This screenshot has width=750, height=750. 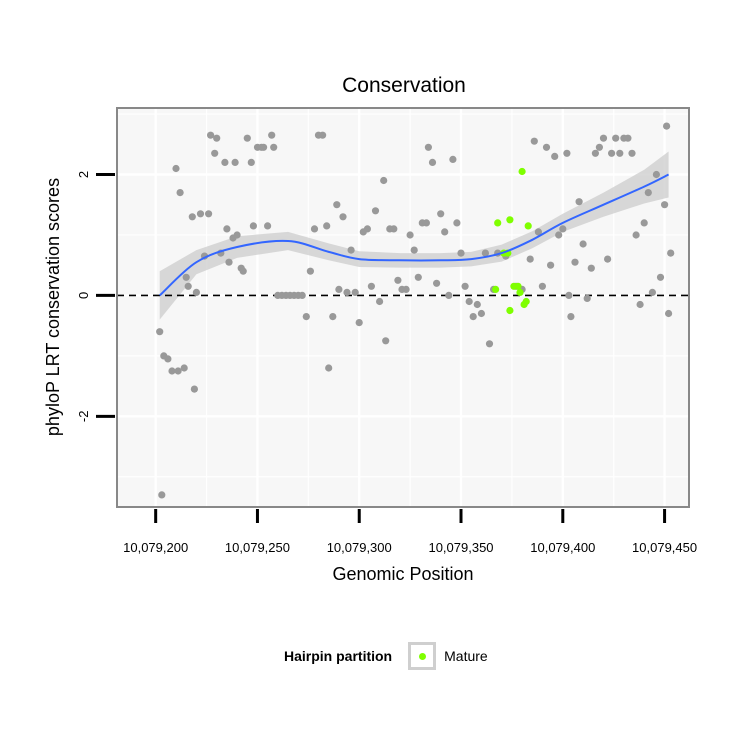 I want to click on y-axis-label: phyloP LRT conservation scores, so click(x=53, y=307).